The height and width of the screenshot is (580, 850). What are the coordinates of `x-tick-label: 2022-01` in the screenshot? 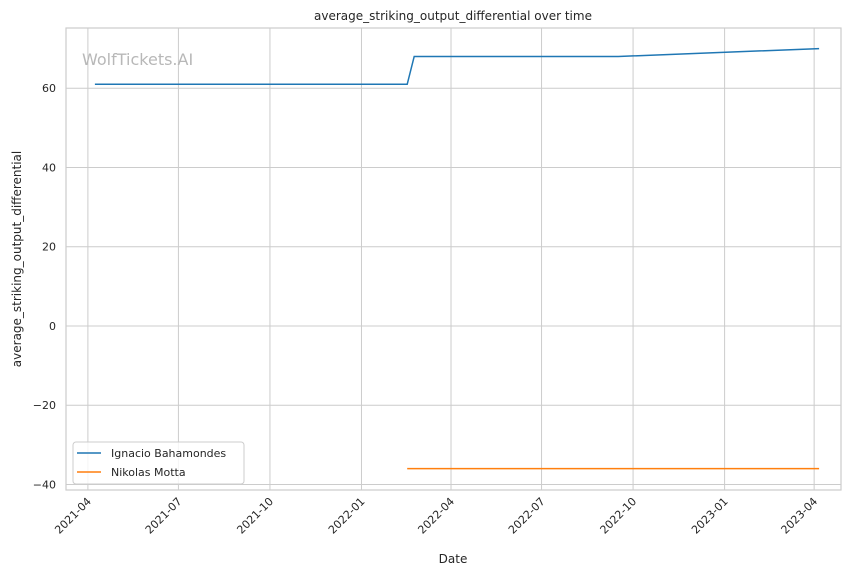 It's located at (347, 516).